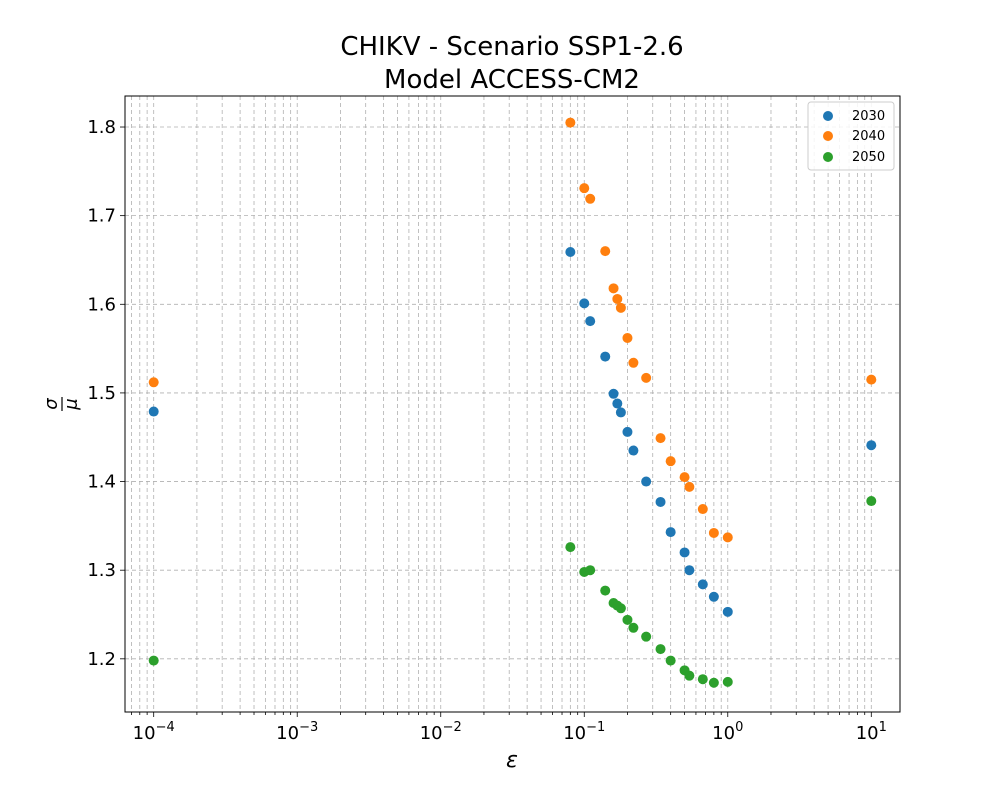 The height and width of the screenshot is (800, 1000). Describe the element at coordinates (868, 157) in the screenshot. I see `legend-label-2050: 2050` at that location.